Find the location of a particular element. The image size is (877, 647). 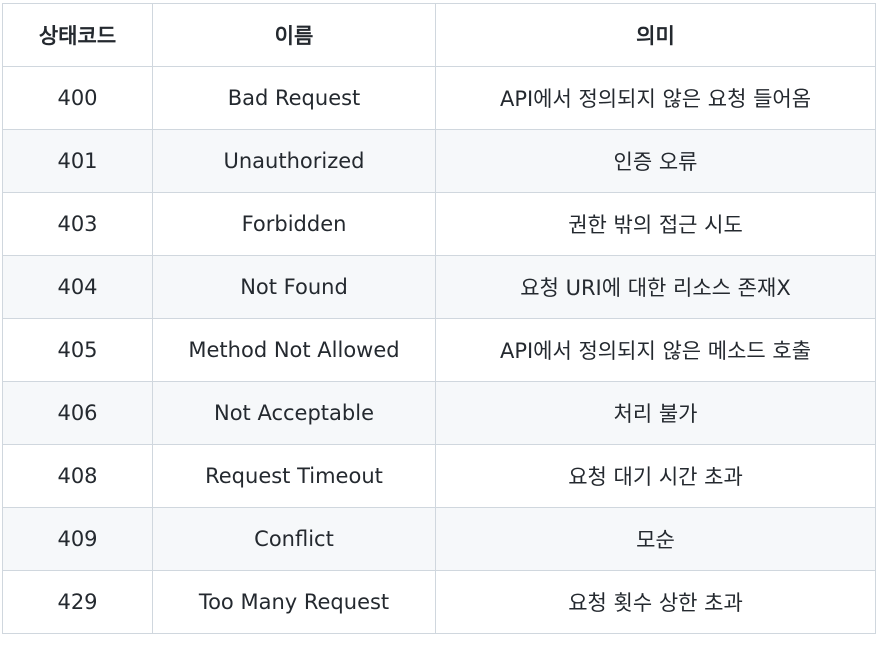

status-code-cell: 401 is located at coordinates (77, 161).